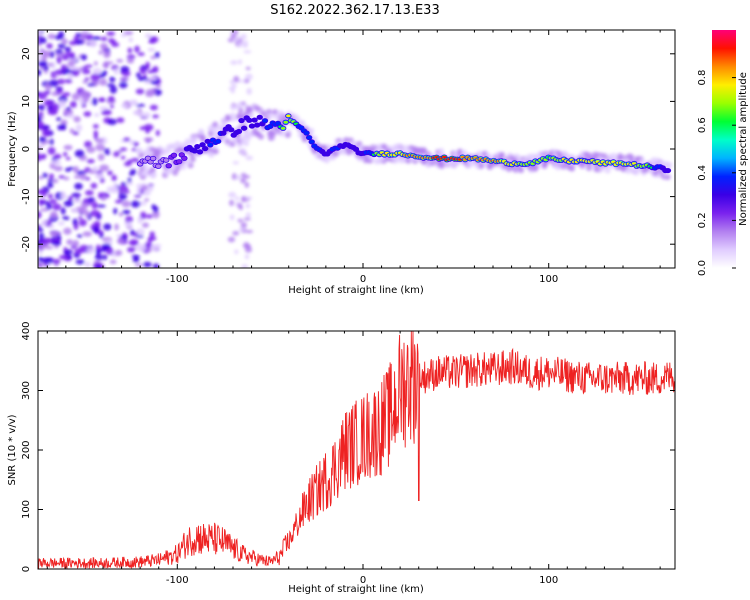 The width and height of the screenshot is (750, 600). What do you see at coordinates (716, 173) in the screenshot?
I see `colorbar-axis: 0.0 0.2 0.4 0.6 0.8` at bounding box center [716, 173].